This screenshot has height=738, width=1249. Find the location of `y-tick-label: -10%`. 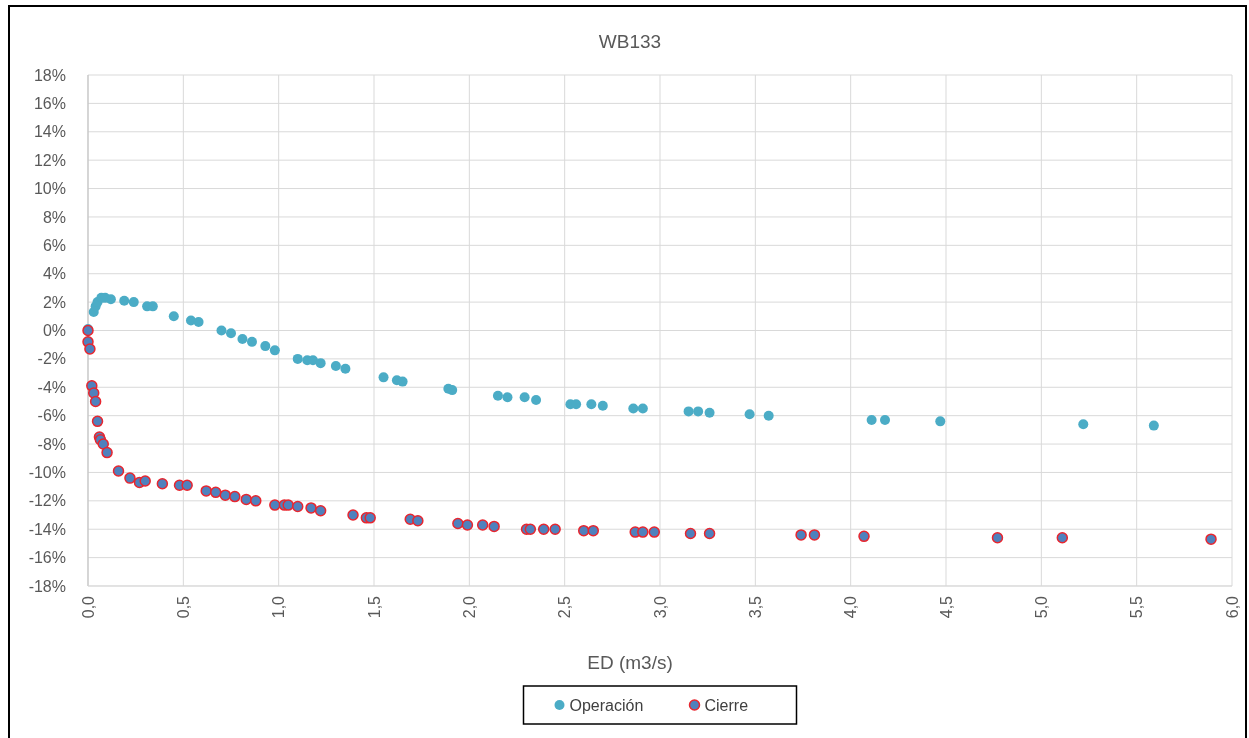

y-tick-label: -10% is located at coordinates (47, 473).